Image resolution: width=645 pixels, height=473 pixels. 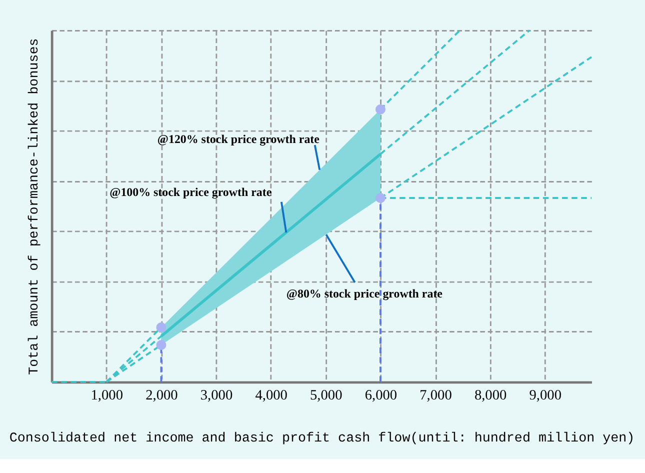 I want to click on x-tick-label: 6,000, so click(x=381, y=396).